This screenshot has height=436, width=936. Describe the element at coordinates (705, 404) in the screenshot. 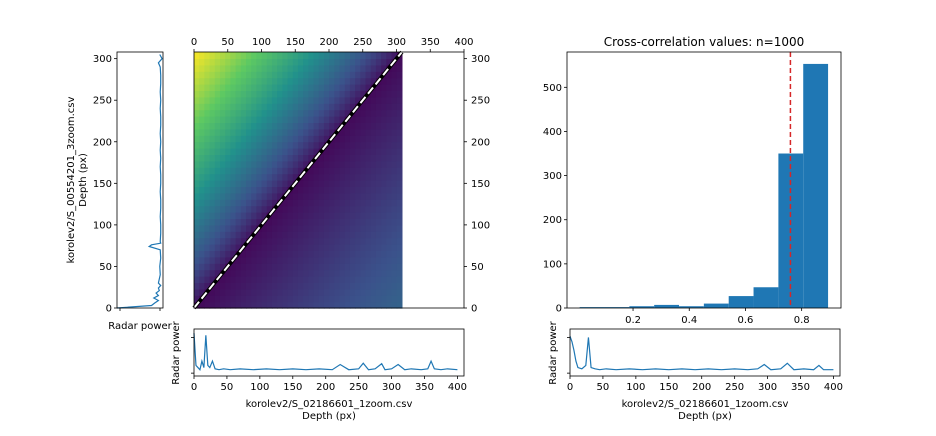

I see `bottom-right-xlabel-1: korolev2/S_02186601_1zoom.csv` at that location.